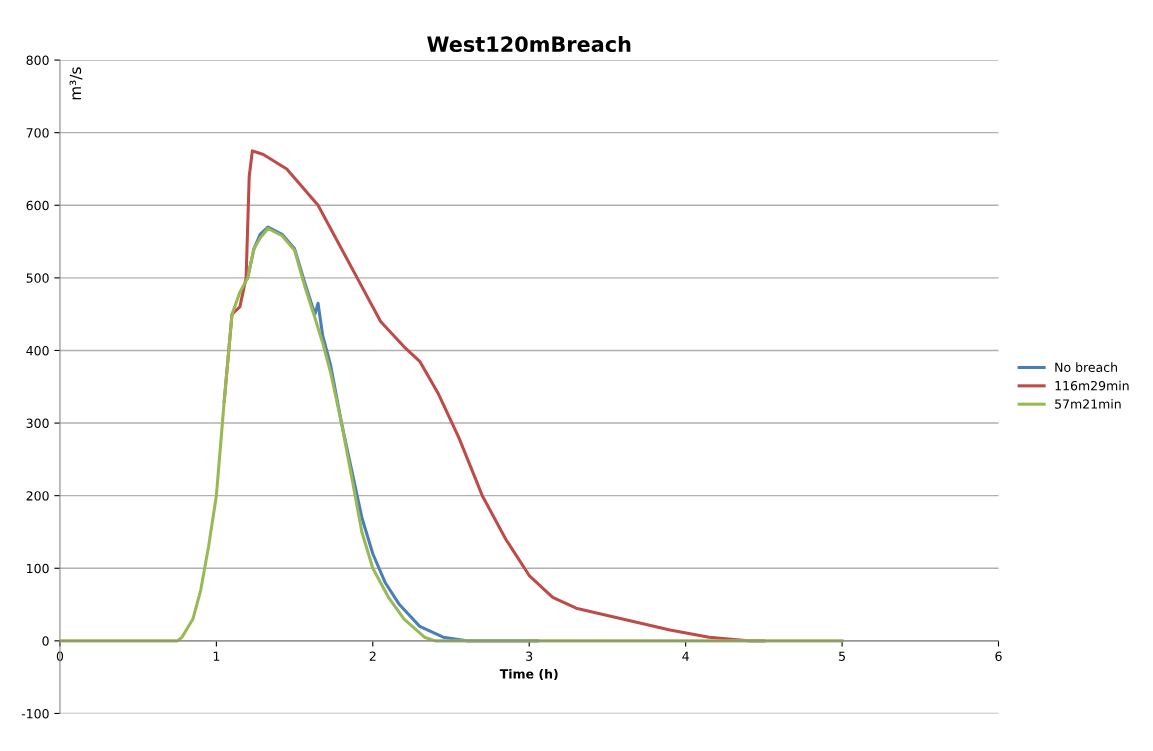 This screenshot has width=1153, height=751. What do you see at coordinates (37, 60) in the screenshot?
I see `y-tick-label: 800` at bounding box center [37, 60].